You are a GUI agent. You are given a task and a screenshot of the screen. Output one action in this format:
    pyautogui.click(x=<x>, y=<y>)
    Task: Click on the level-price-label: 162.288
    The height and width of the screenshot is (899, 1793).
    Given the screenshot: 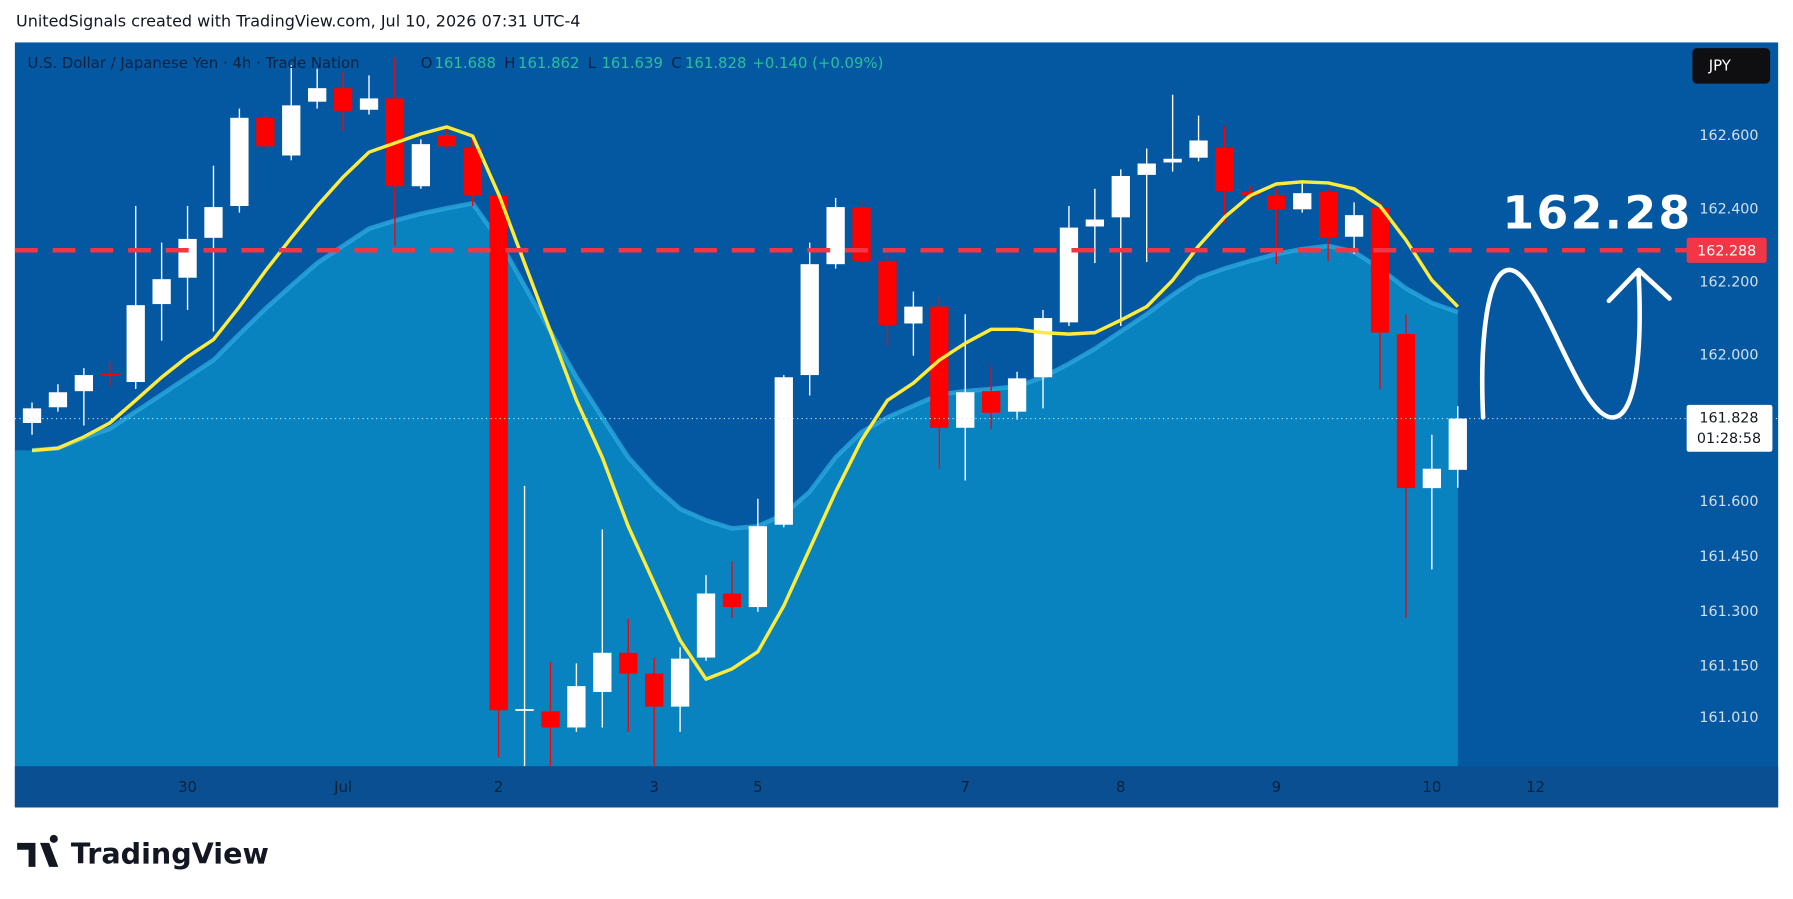 What is the action you would take?
    pyautogui.click(x=1726, y=251)
    